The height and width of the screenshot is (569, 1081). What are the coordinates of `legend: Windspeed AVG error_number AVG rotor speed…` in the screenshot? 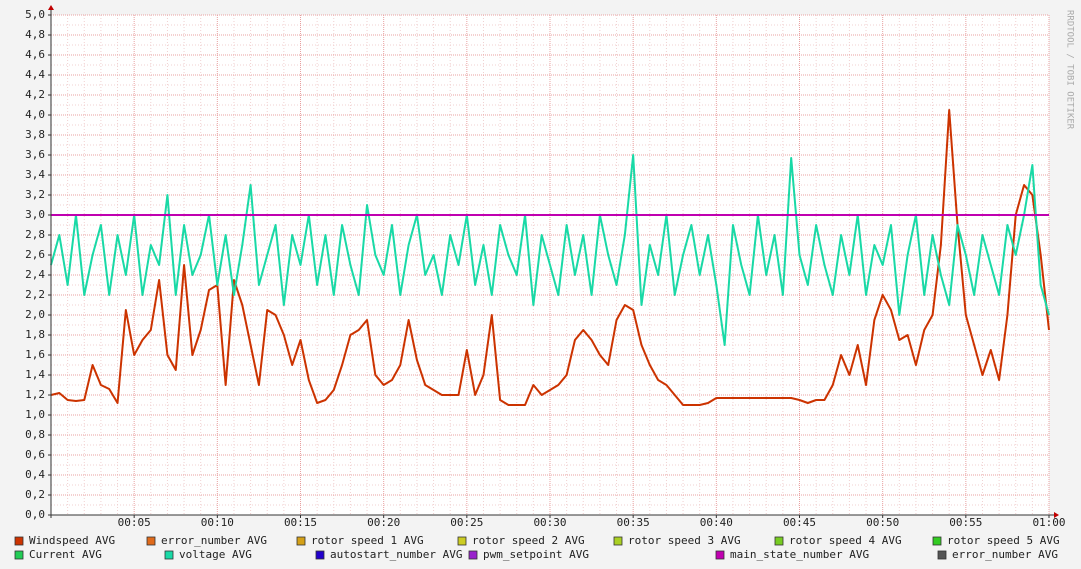 It's located at (537, 547).